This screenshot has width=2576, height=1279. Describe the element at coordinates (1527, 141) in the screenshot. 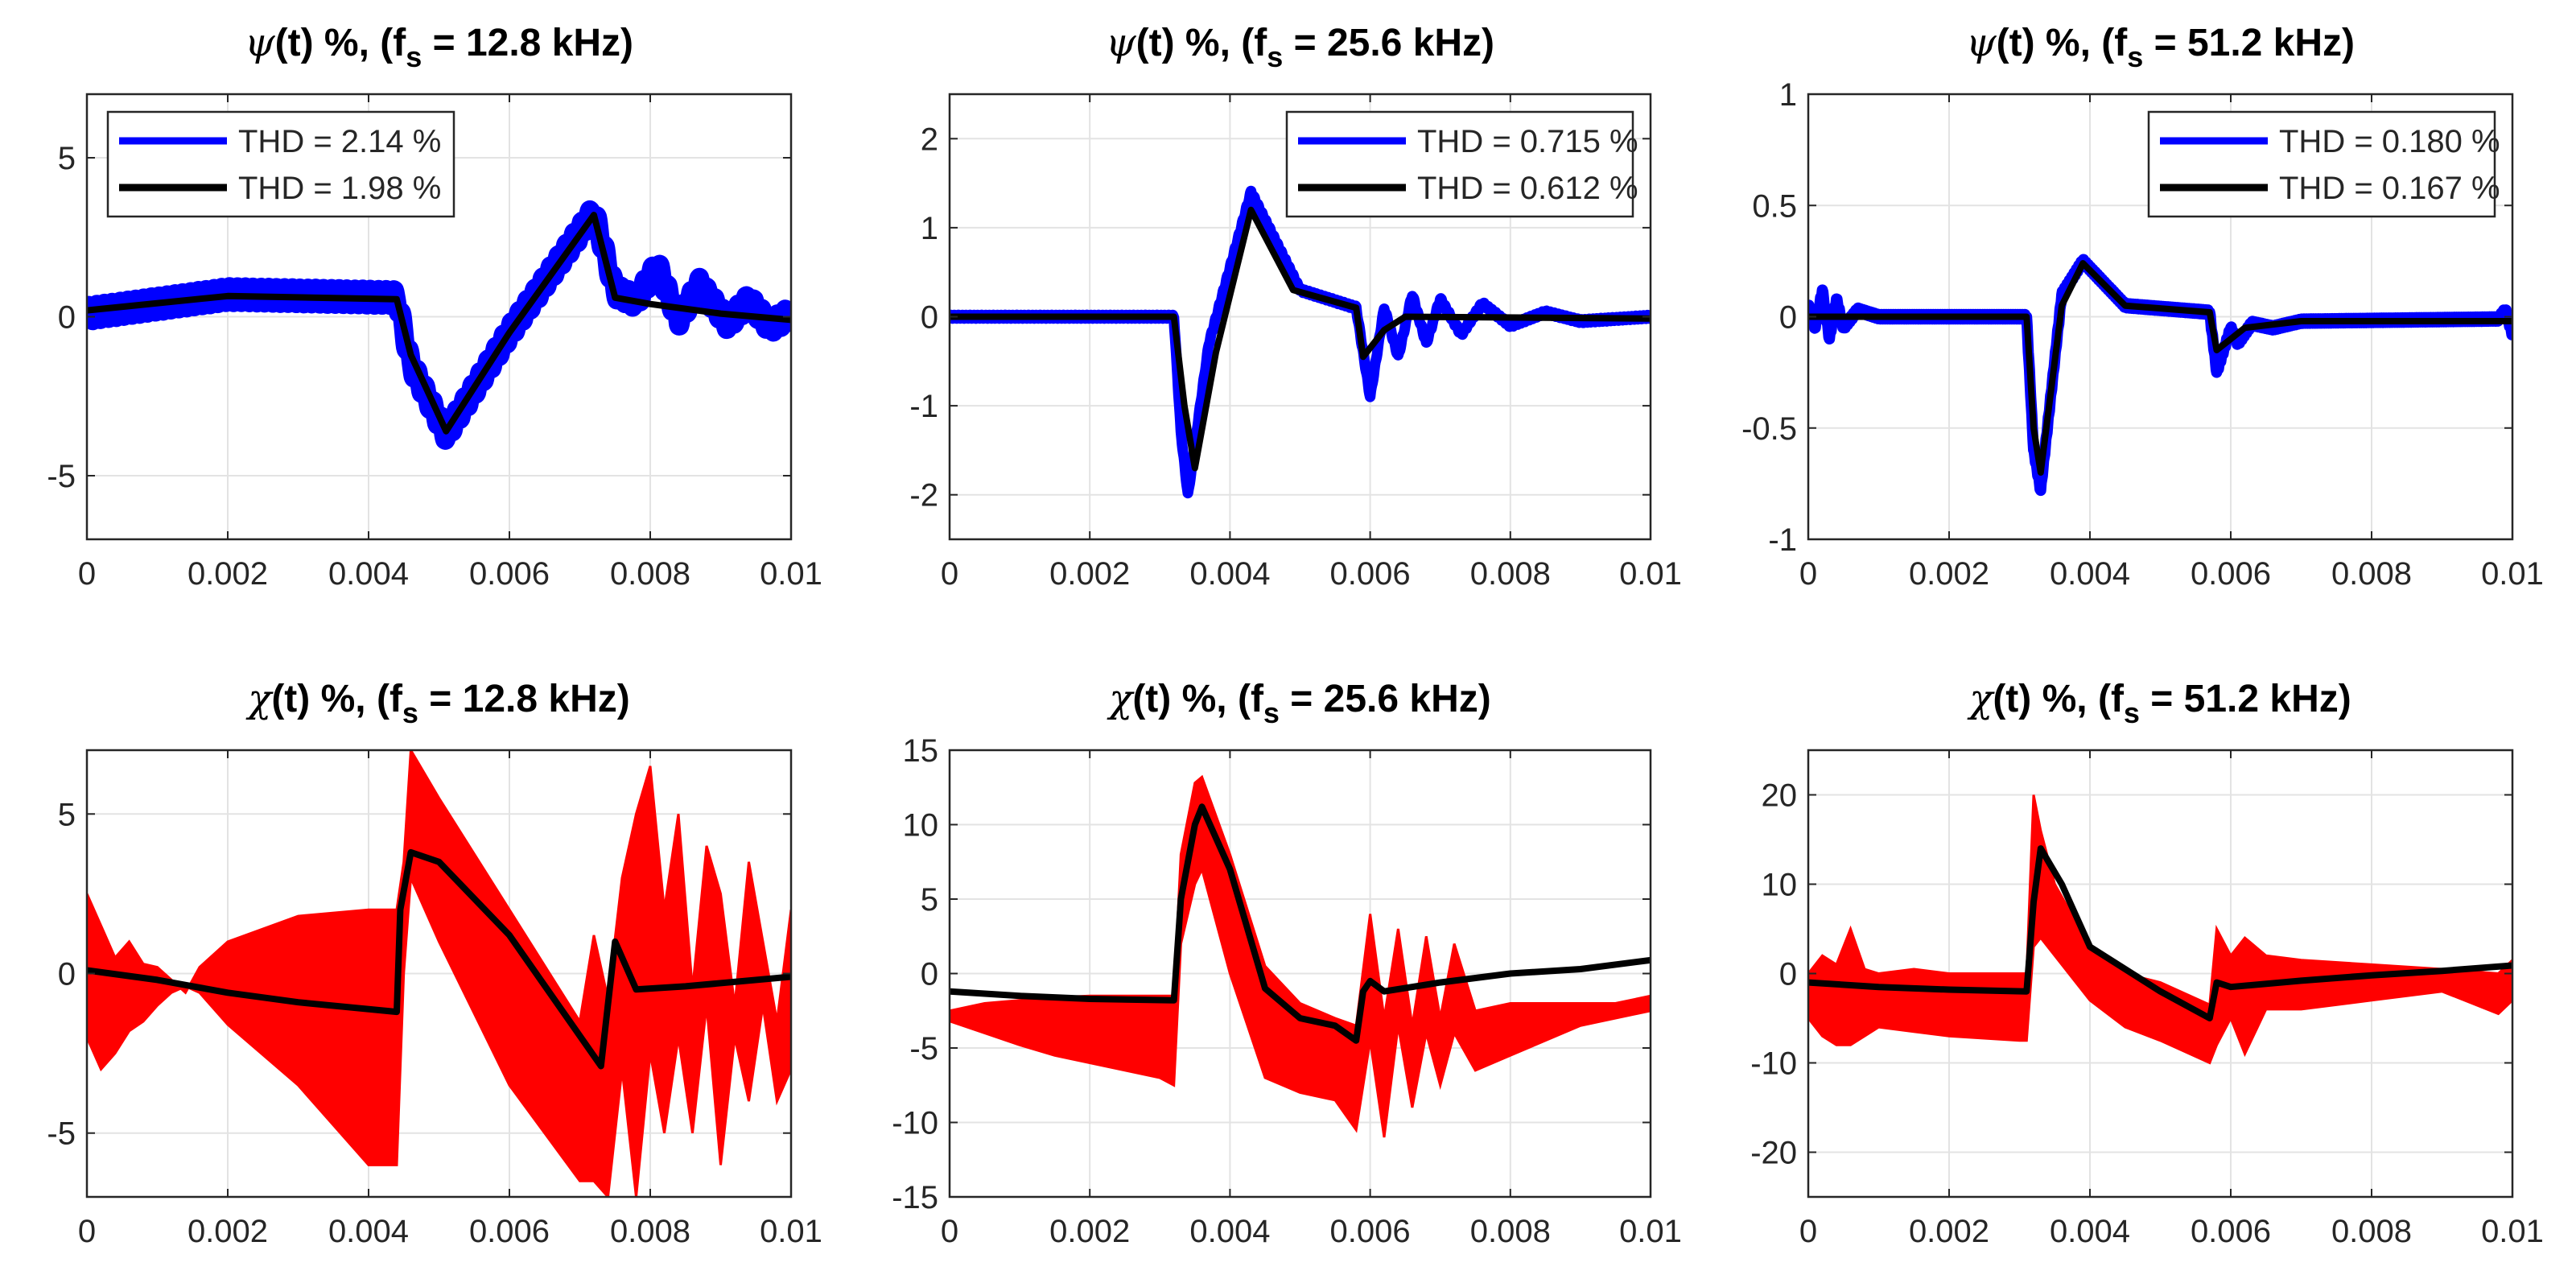

I see `legend-label: THD = 0.715 %` at that location.